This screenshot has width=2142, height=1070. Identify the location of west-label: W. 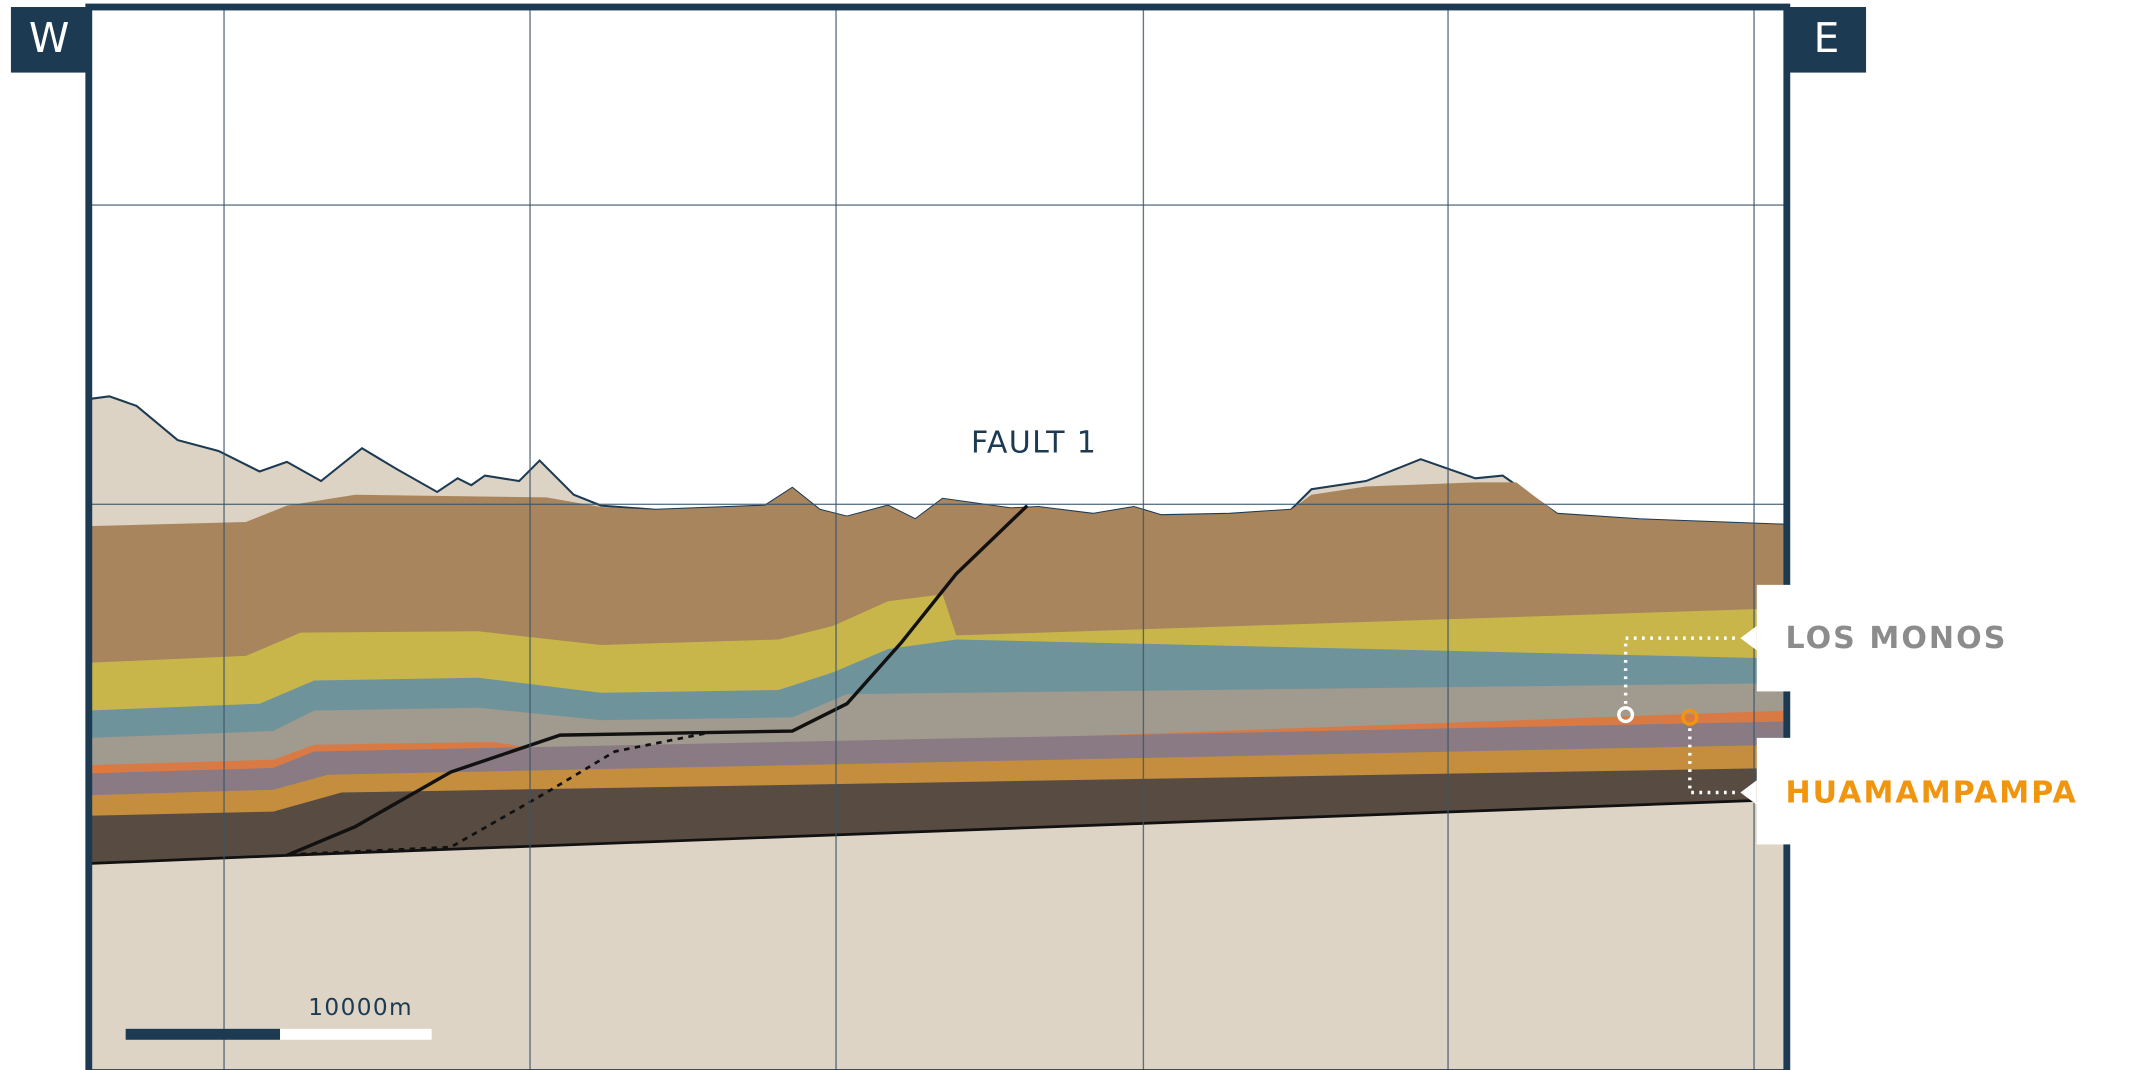
(49, 38).